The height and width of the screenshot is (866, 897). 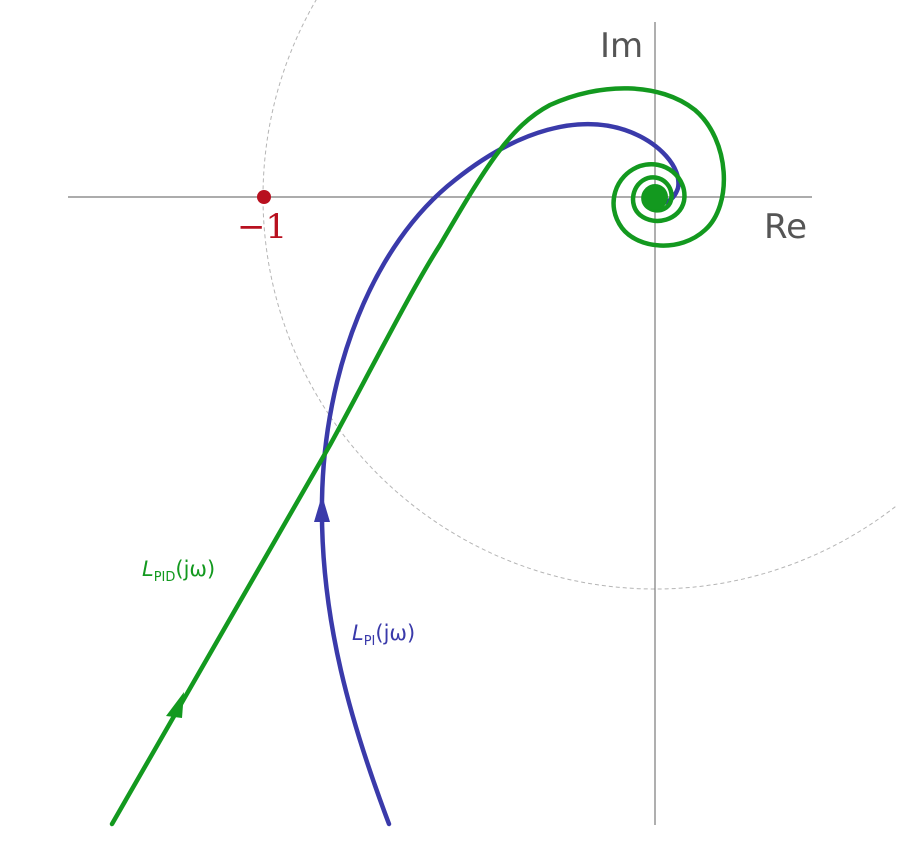 I want to click on pid-label-arg: (jω), so click(x=195, y=569).